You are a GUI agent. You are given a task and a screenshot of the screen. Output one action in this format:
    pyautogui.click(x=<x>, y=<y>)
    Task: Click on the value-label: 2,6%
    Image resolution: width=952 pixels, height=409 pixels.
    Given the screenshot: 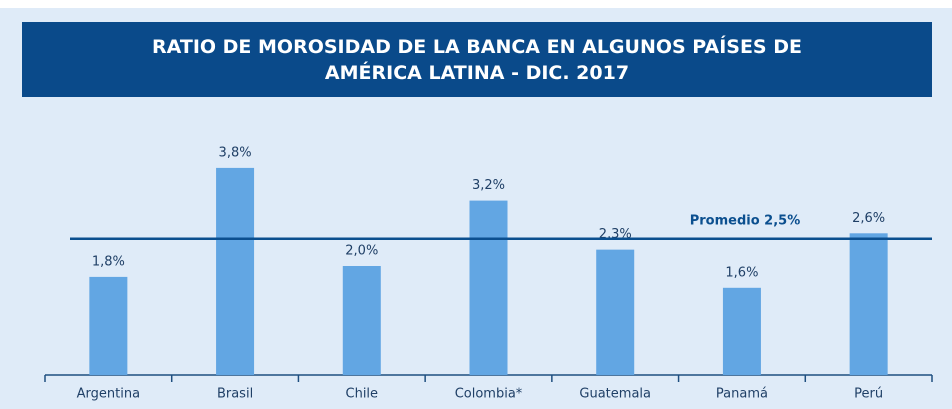 What is the action you would take?
    pyautogui.click(x=868, y=218)
    